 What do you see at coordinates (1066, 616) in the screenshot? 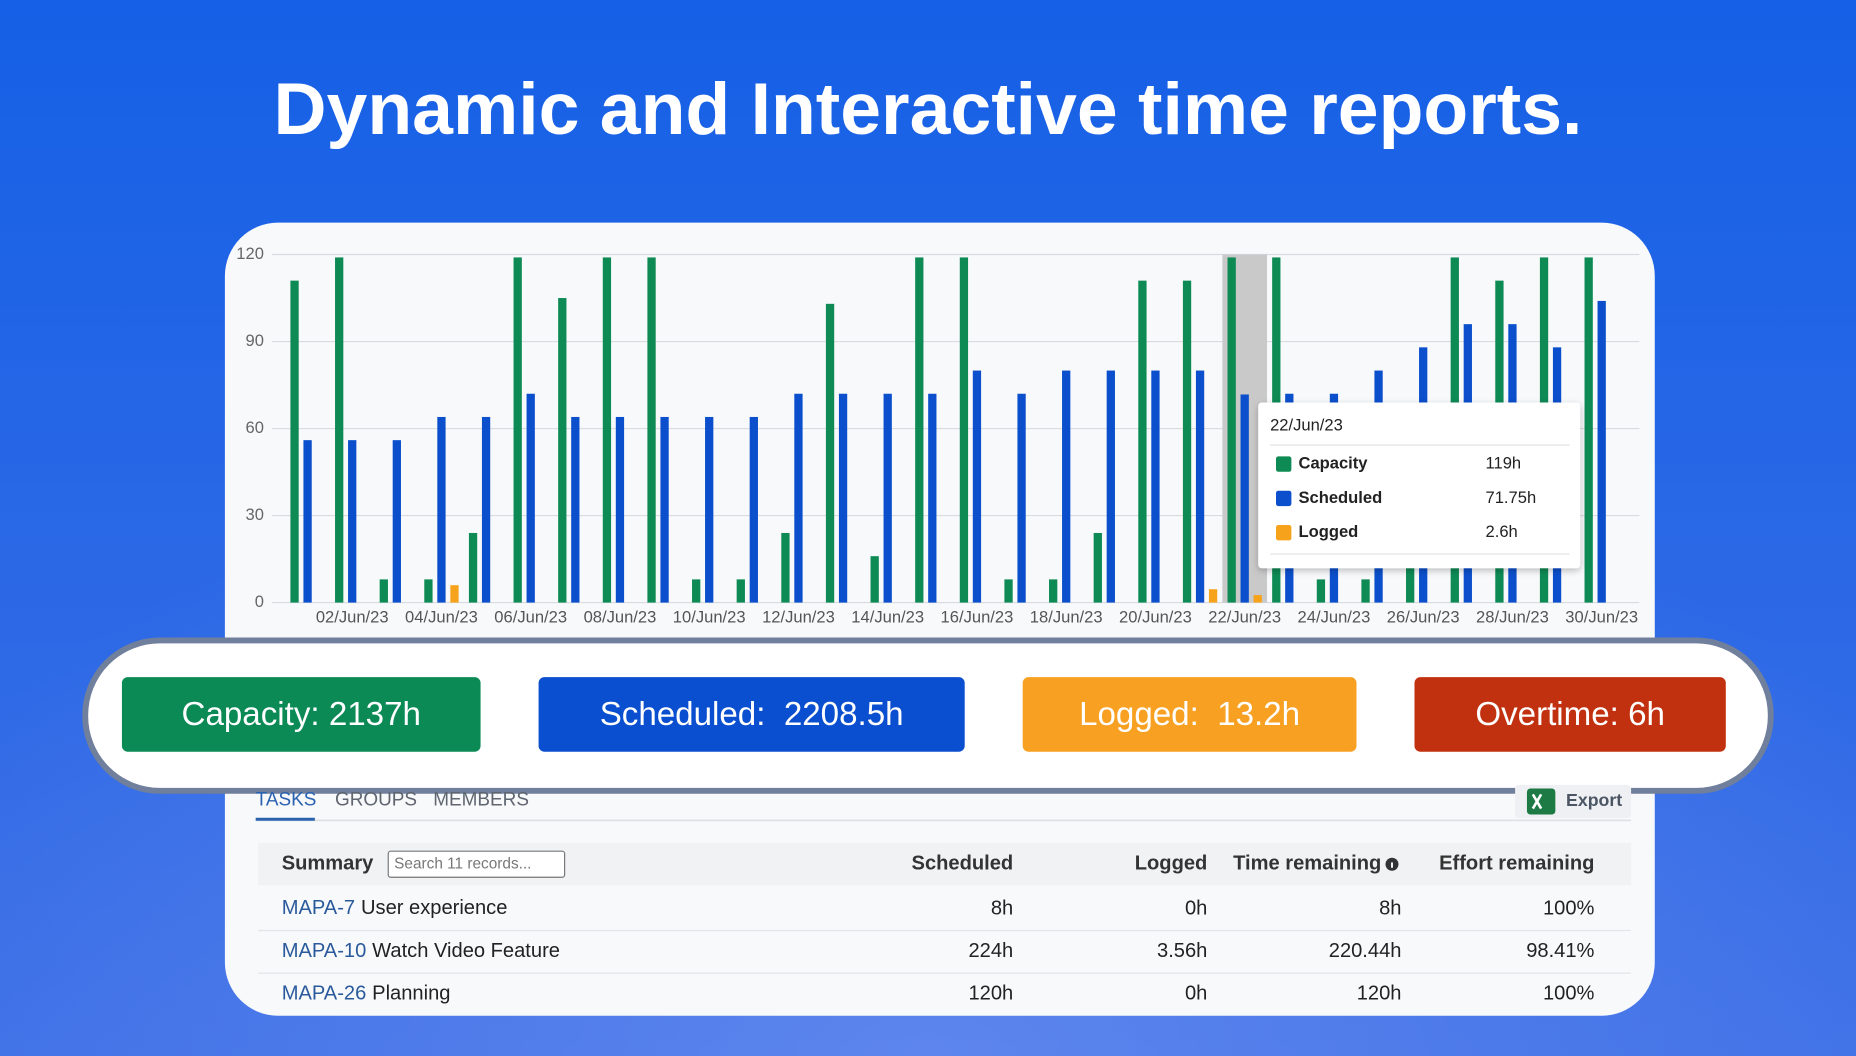
I see `x-tick-label: 18/Jun/23` at bounding box center [1066, 616].